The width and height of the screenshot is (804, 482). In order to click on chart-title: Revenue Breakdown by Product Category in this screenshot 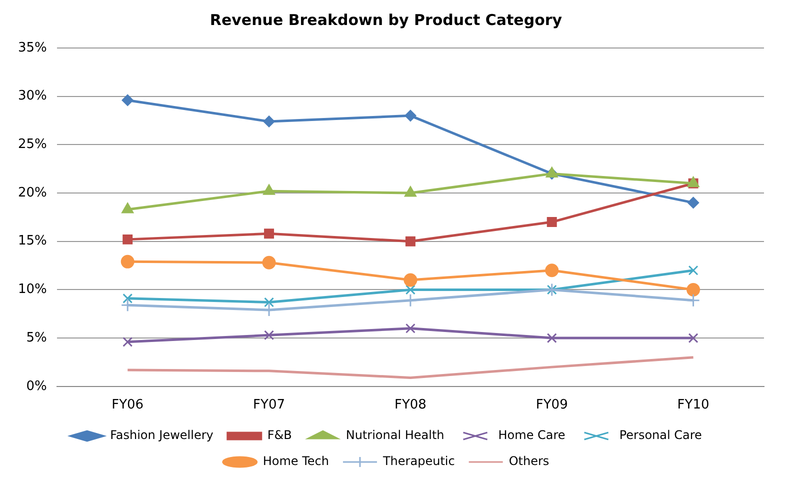, I will do `click(386, 19)`.